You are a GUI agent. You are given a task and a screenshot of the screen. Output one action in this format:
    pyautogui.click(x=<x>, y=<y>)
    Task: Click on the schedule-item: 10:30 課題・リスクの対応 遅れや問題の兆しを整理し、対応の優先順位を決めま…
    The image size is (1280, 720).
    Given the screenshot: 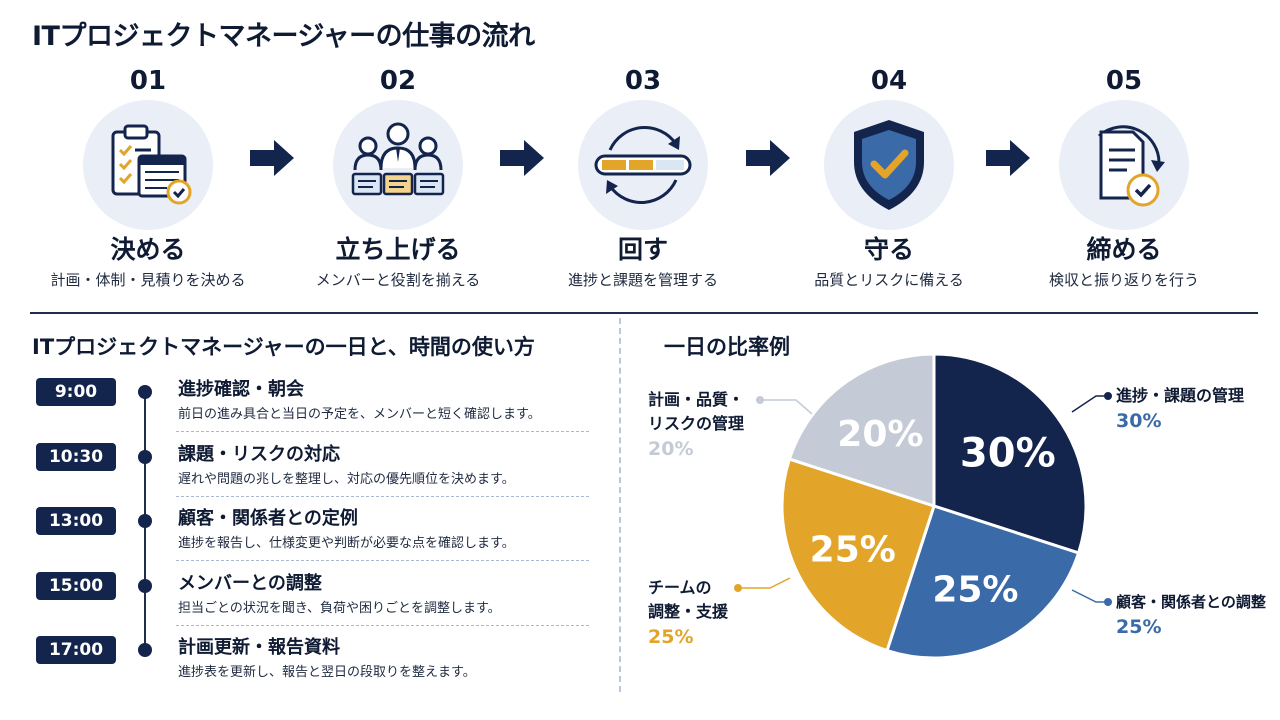 What is the action you would take?
    pyautogui.click(x=312, y=475)
    